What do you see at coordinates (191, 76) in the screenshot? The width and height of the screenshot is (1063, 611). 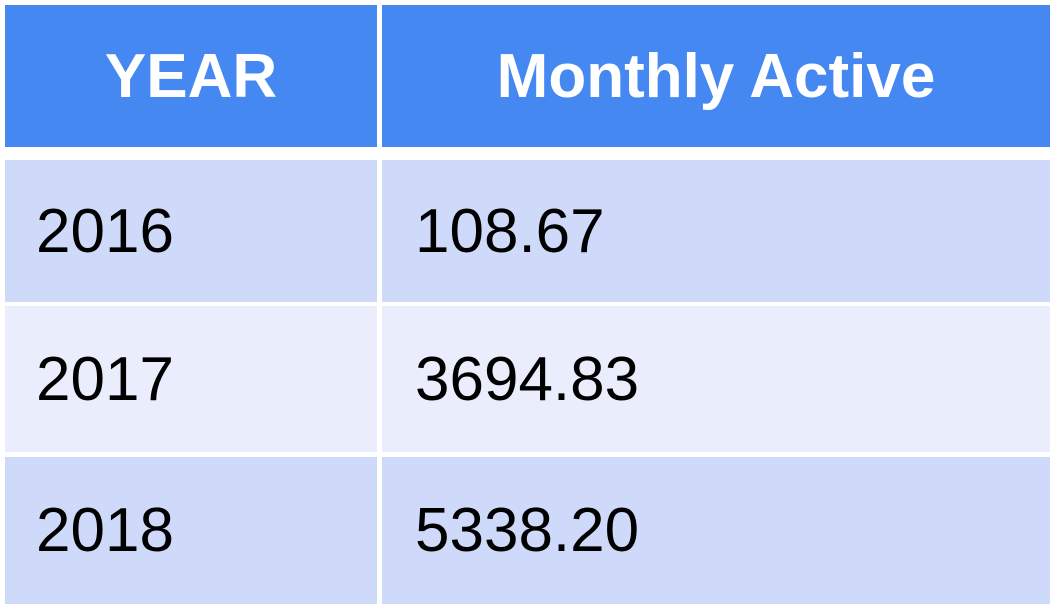 I see `header-cell-year: YEAR` at bounding box center [191, 76].